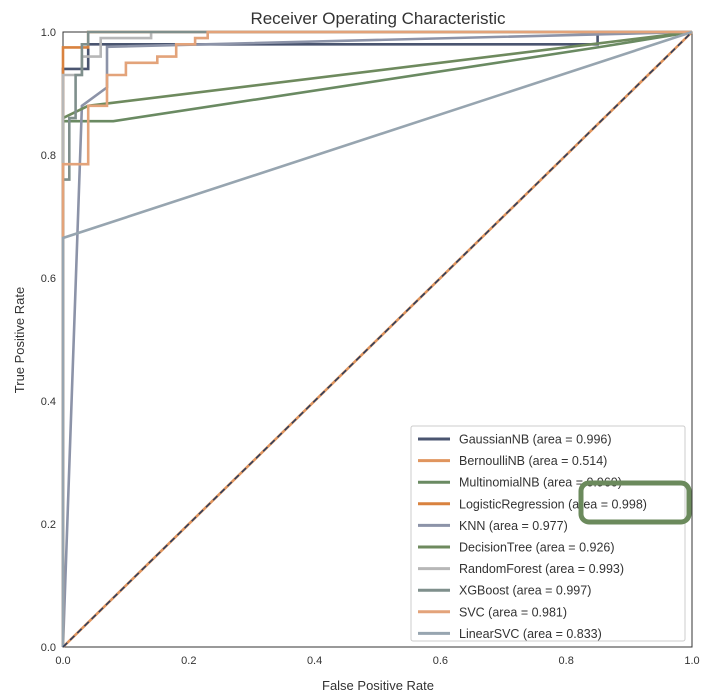 This screenshot has width=718, height=699. What do you see at coordinates (566, 661) in the screenshot?
I see `x-tick-label: 0.8` at bounding box center [566, 661].